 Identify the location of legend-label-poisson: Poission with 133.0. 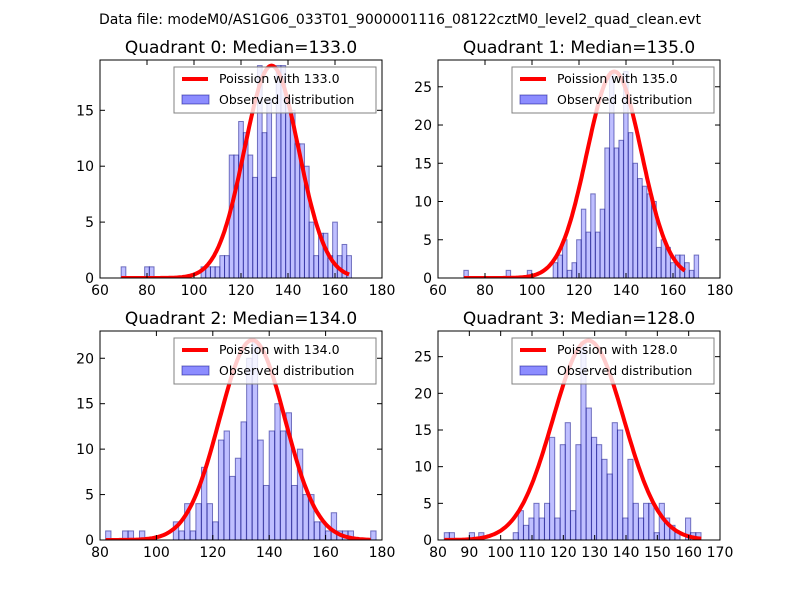
(279, 78).